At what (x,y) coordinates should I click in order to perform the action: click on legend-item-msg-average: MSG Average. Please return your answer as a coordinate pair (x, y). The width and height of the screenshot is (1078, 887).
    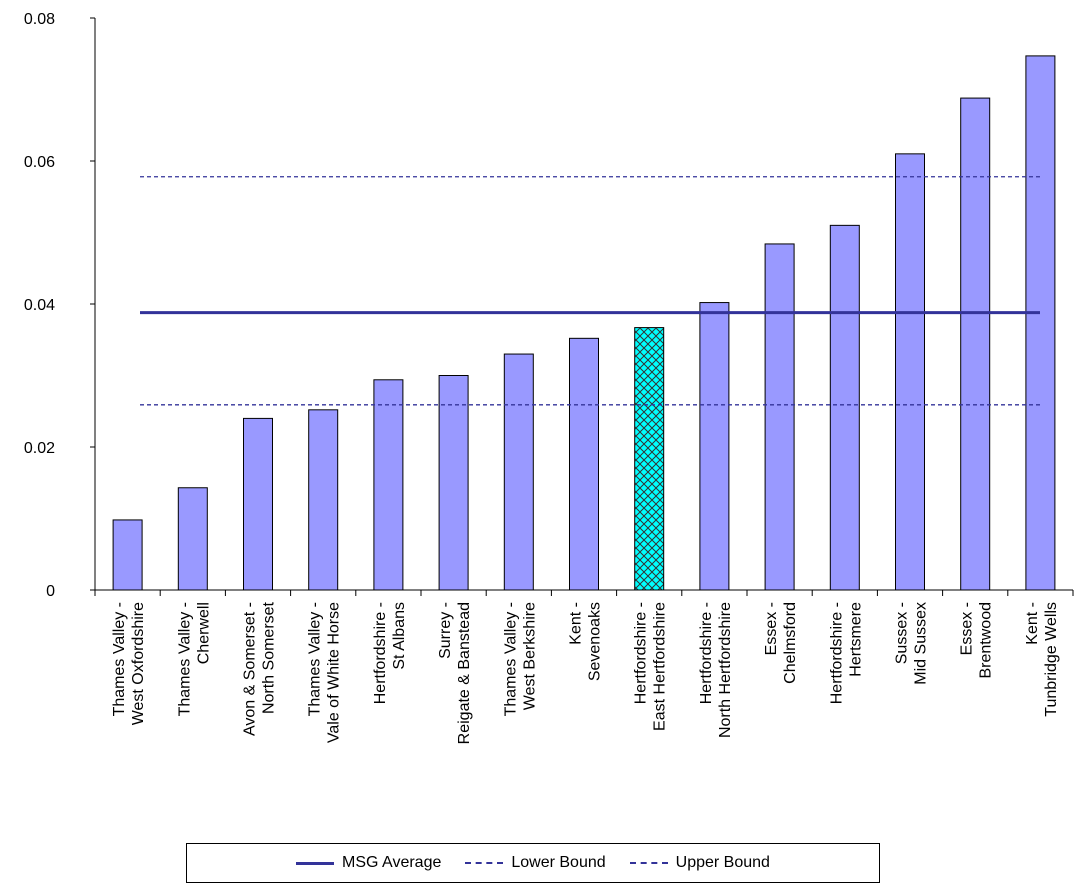
    Looking at the image, I should click on (368, 863).